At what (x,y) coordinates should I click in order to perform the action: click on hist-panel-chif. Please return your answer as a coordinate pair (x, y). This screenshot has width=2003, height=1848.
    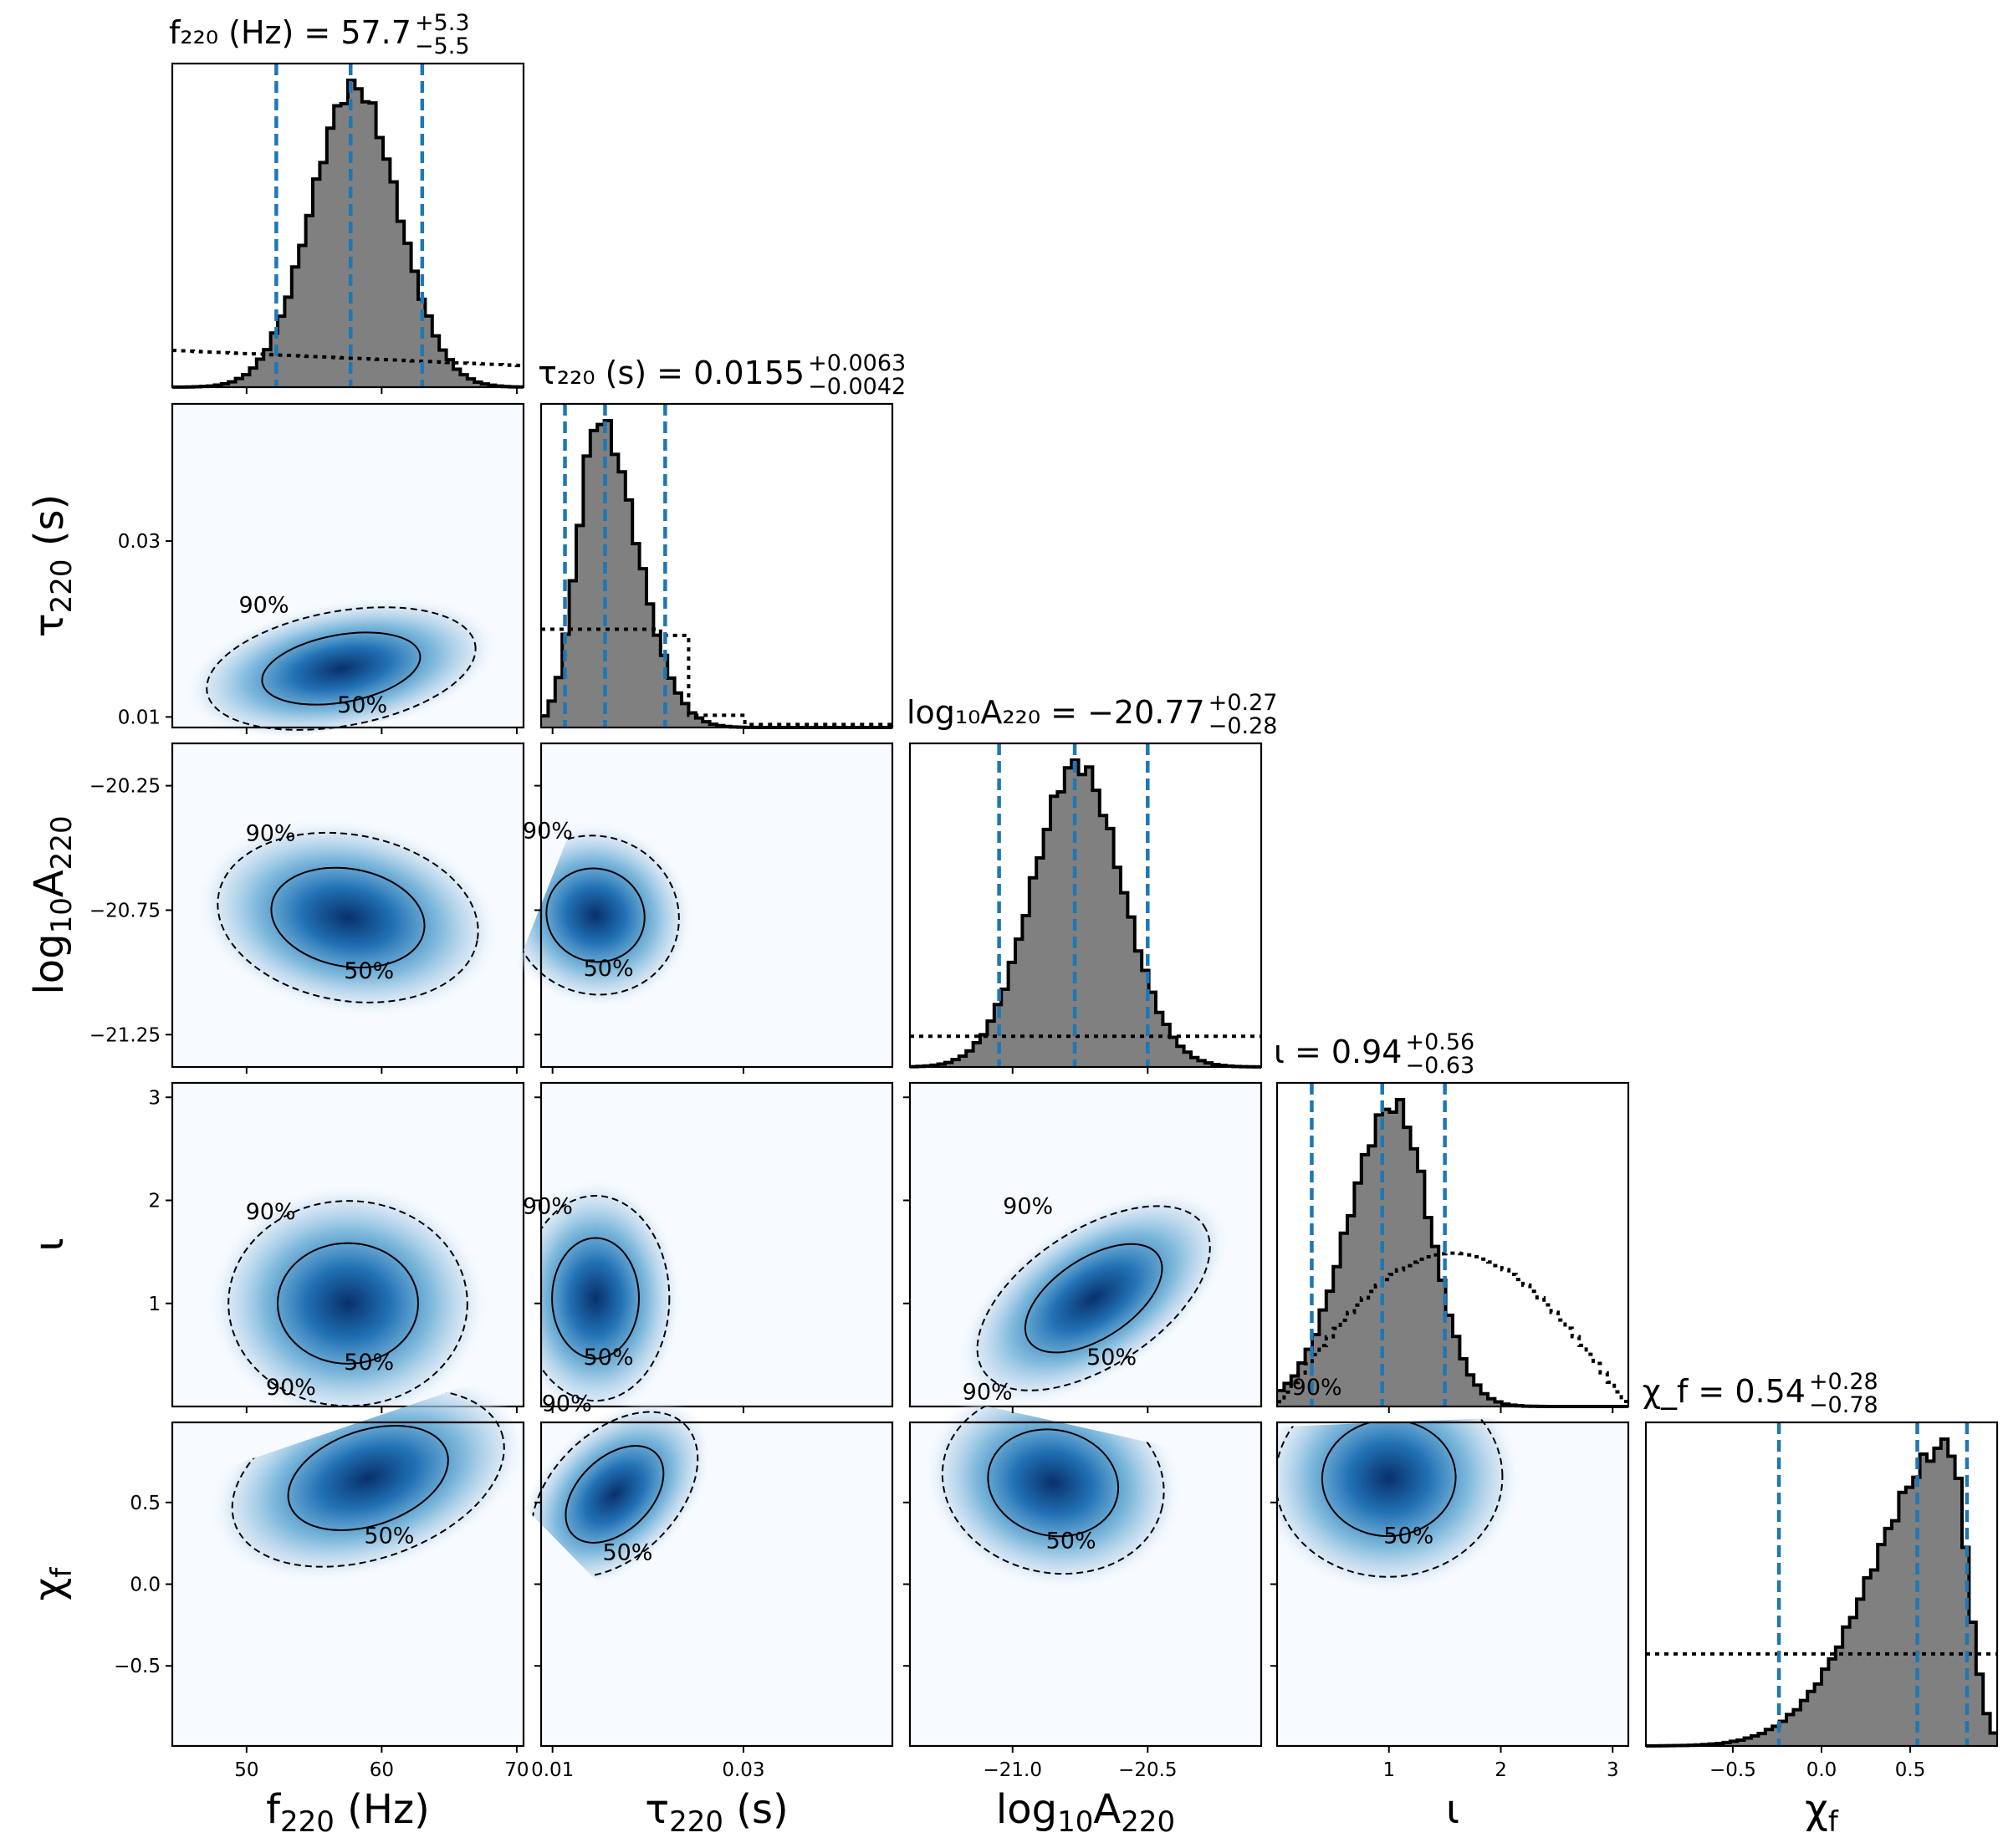
    Looking at the image, I should click on (1821, 1584).